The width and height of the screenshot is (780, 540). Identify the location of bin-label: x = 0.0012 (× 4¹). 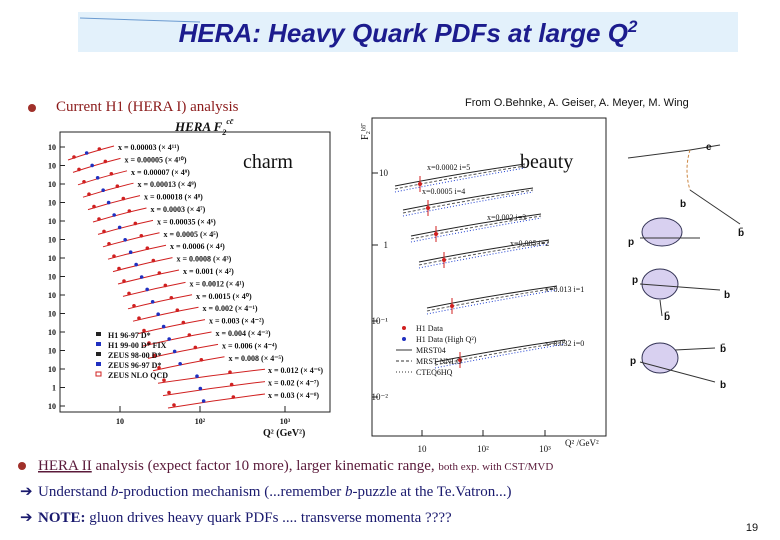
(217, 283).